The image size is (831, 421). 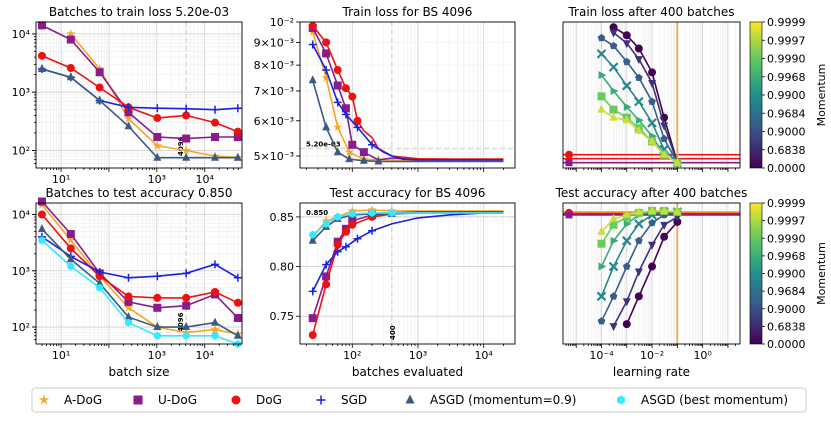 I want to click on panel-title: Batches to train loss 5.20e-03, so click(x=139, y=12).